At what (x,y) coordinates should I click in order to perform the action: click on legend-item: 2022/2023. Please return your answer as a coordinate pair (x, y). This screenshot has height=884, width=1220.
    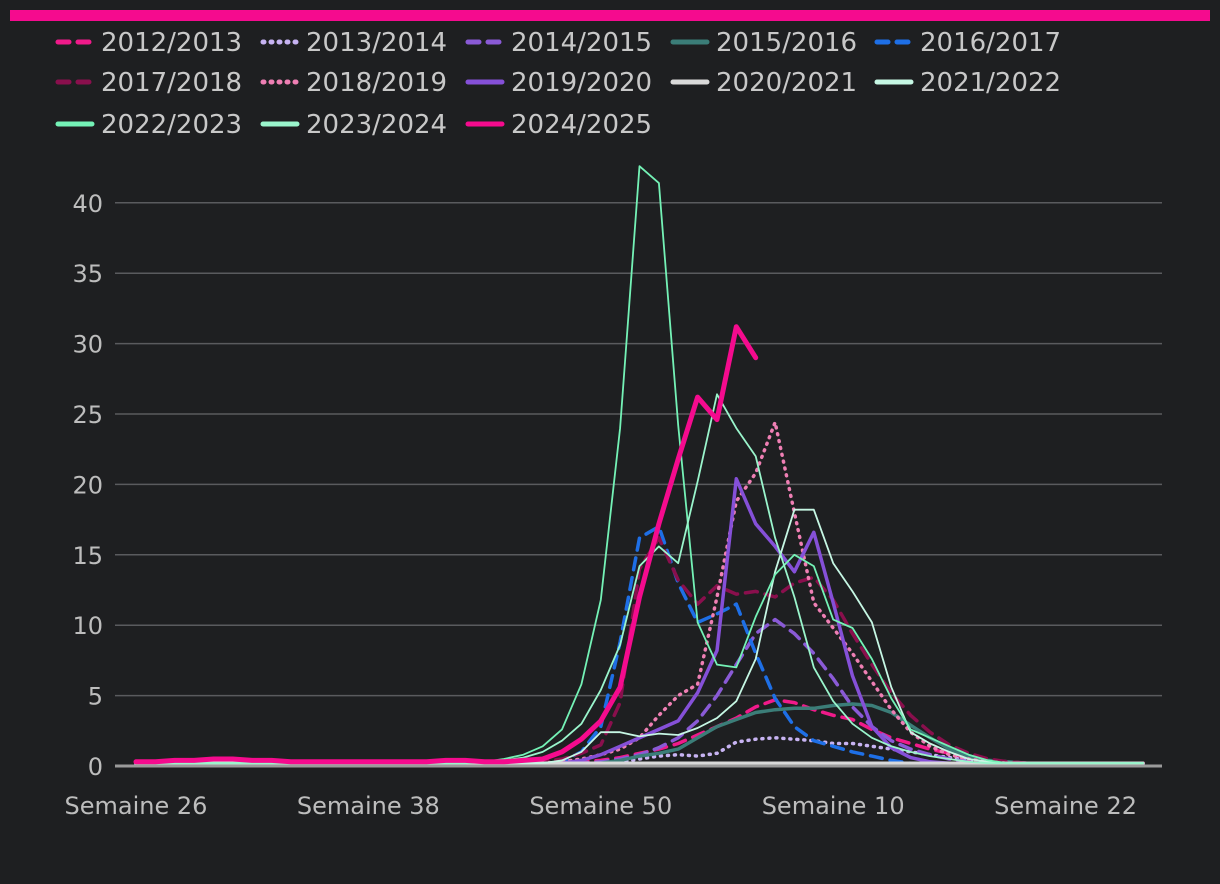
    Looking at the image, I should click on (148, 125).